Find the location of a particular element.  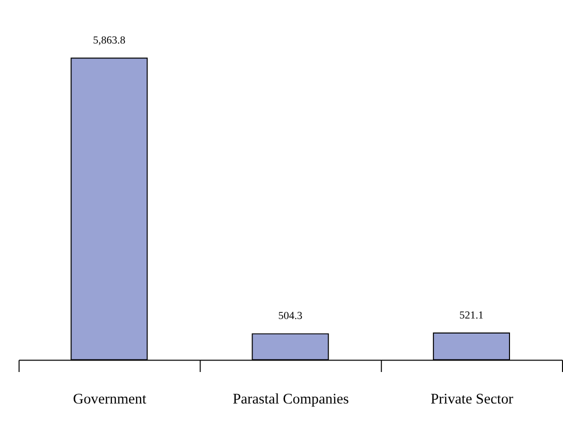

x-tick-label: Private Sector is located at coordinates (472, 399).